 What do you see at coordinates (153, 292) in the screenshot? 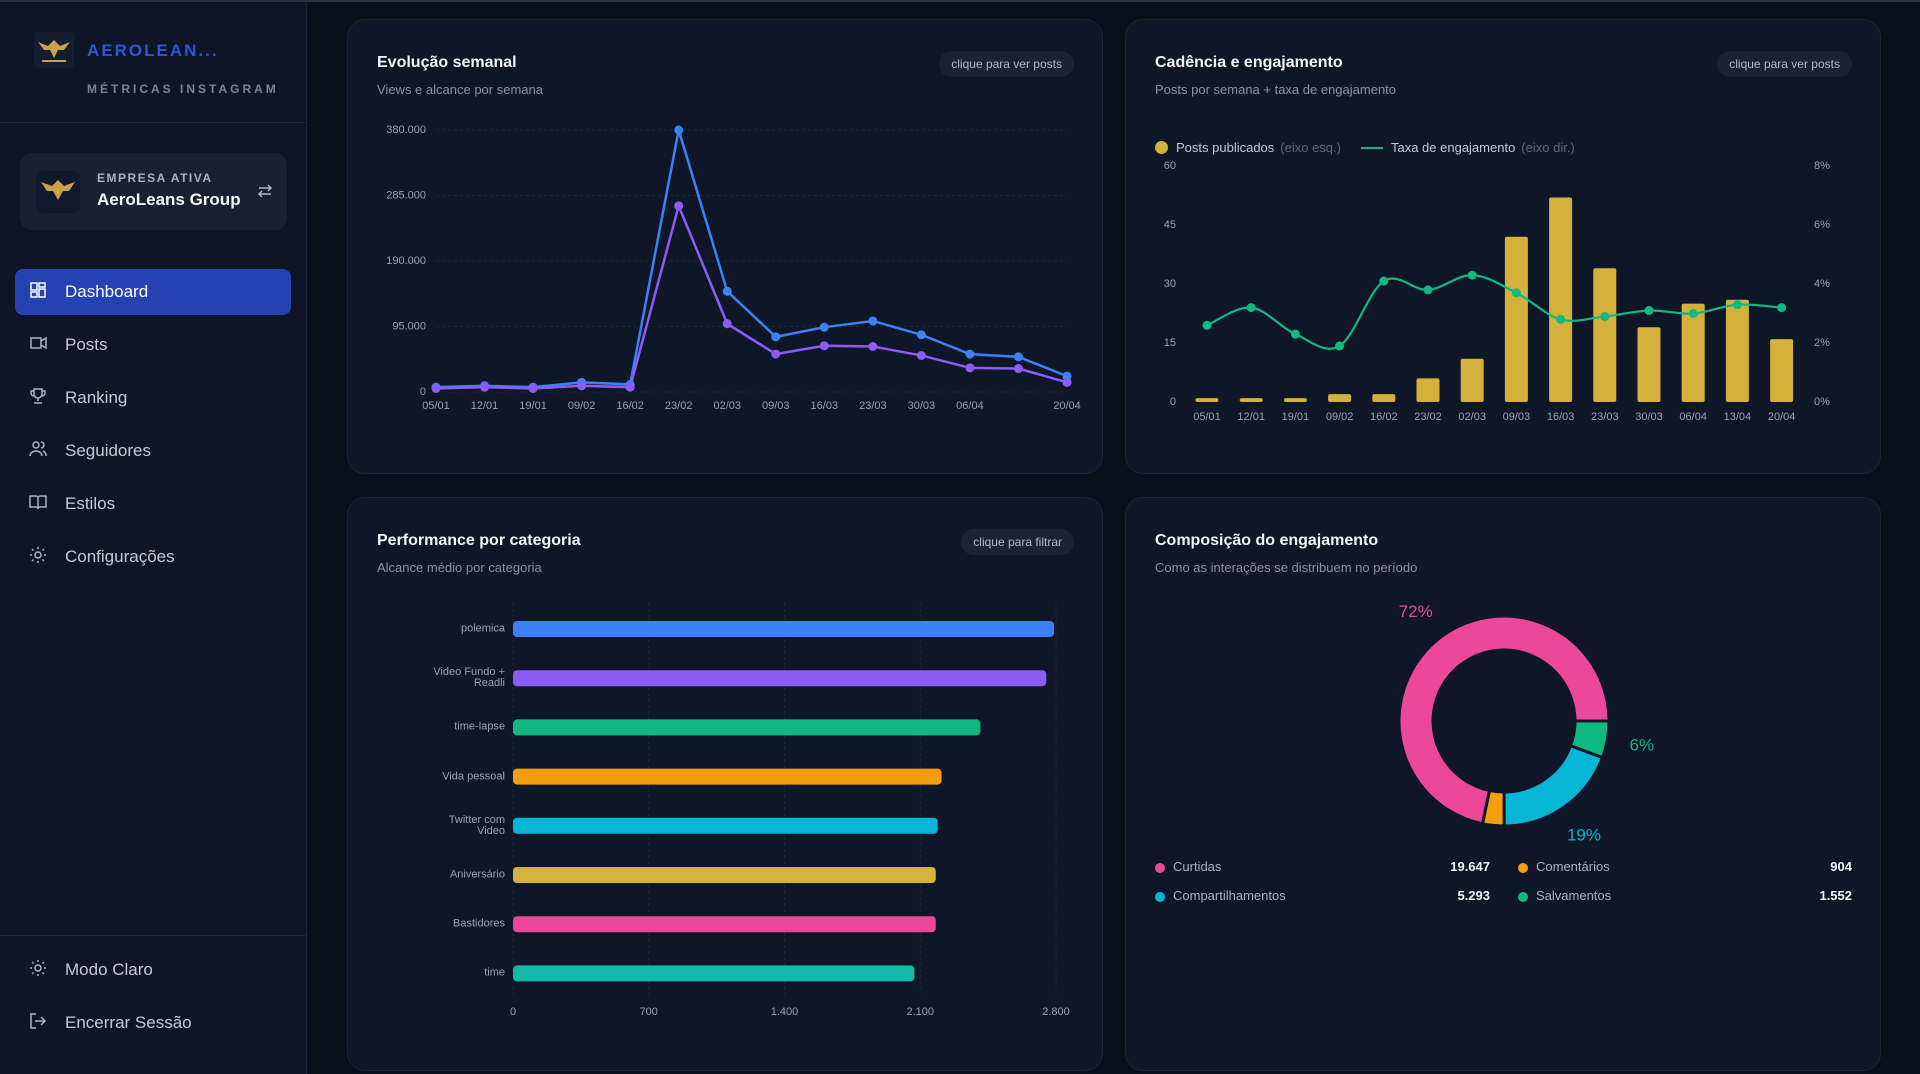
I see `nav-item: Dashboard` at bounding box center [153, 292].